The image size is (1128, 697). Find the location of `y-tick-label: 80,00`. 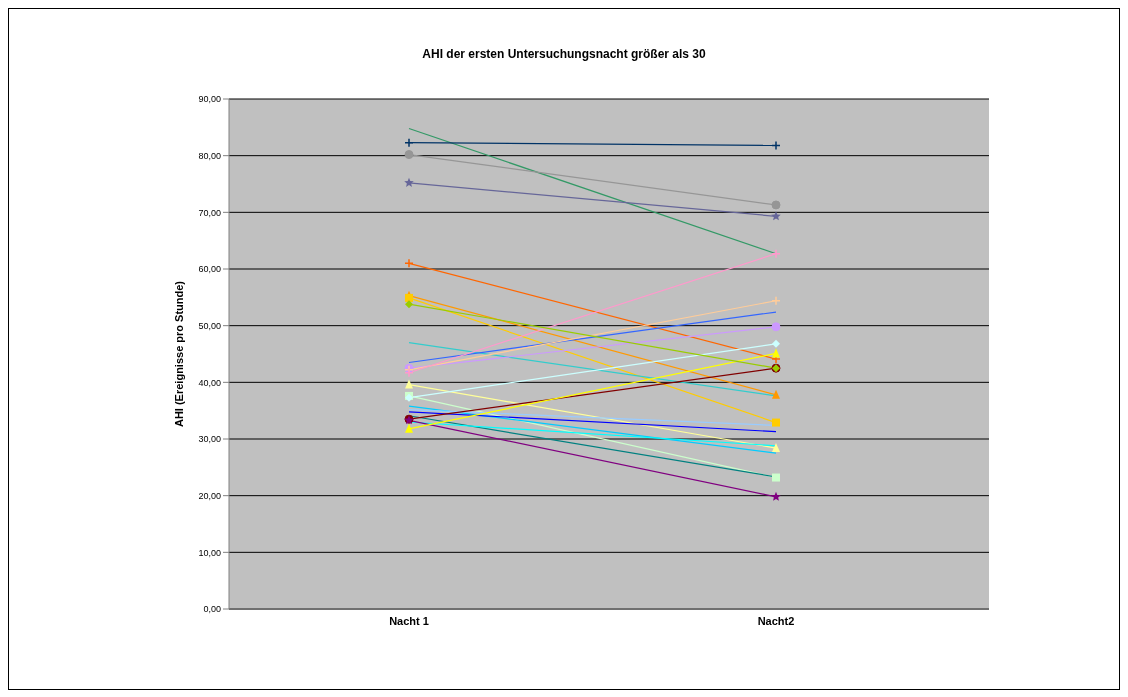

y-tick-label: 80,00 is located at coordinates (209, 155).